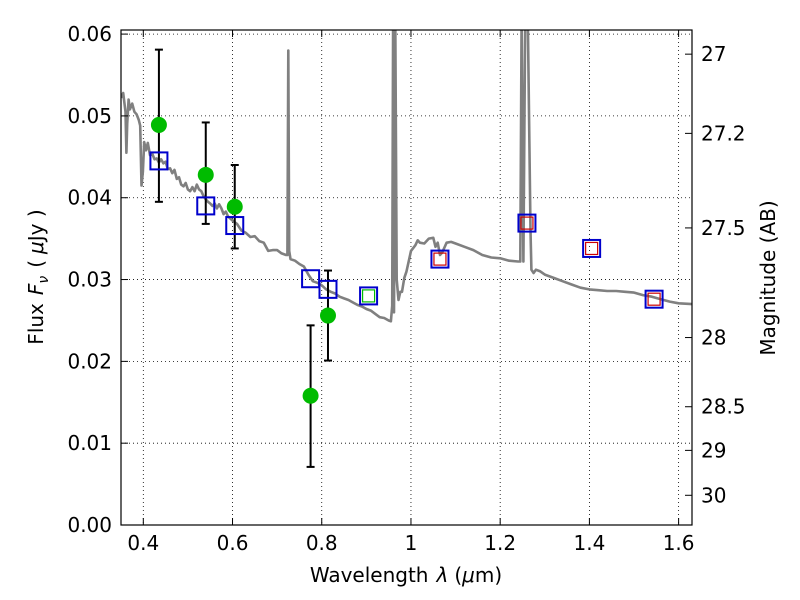  I want to click on y2-axis-label: Magnitude (AB), so click(768, 277).